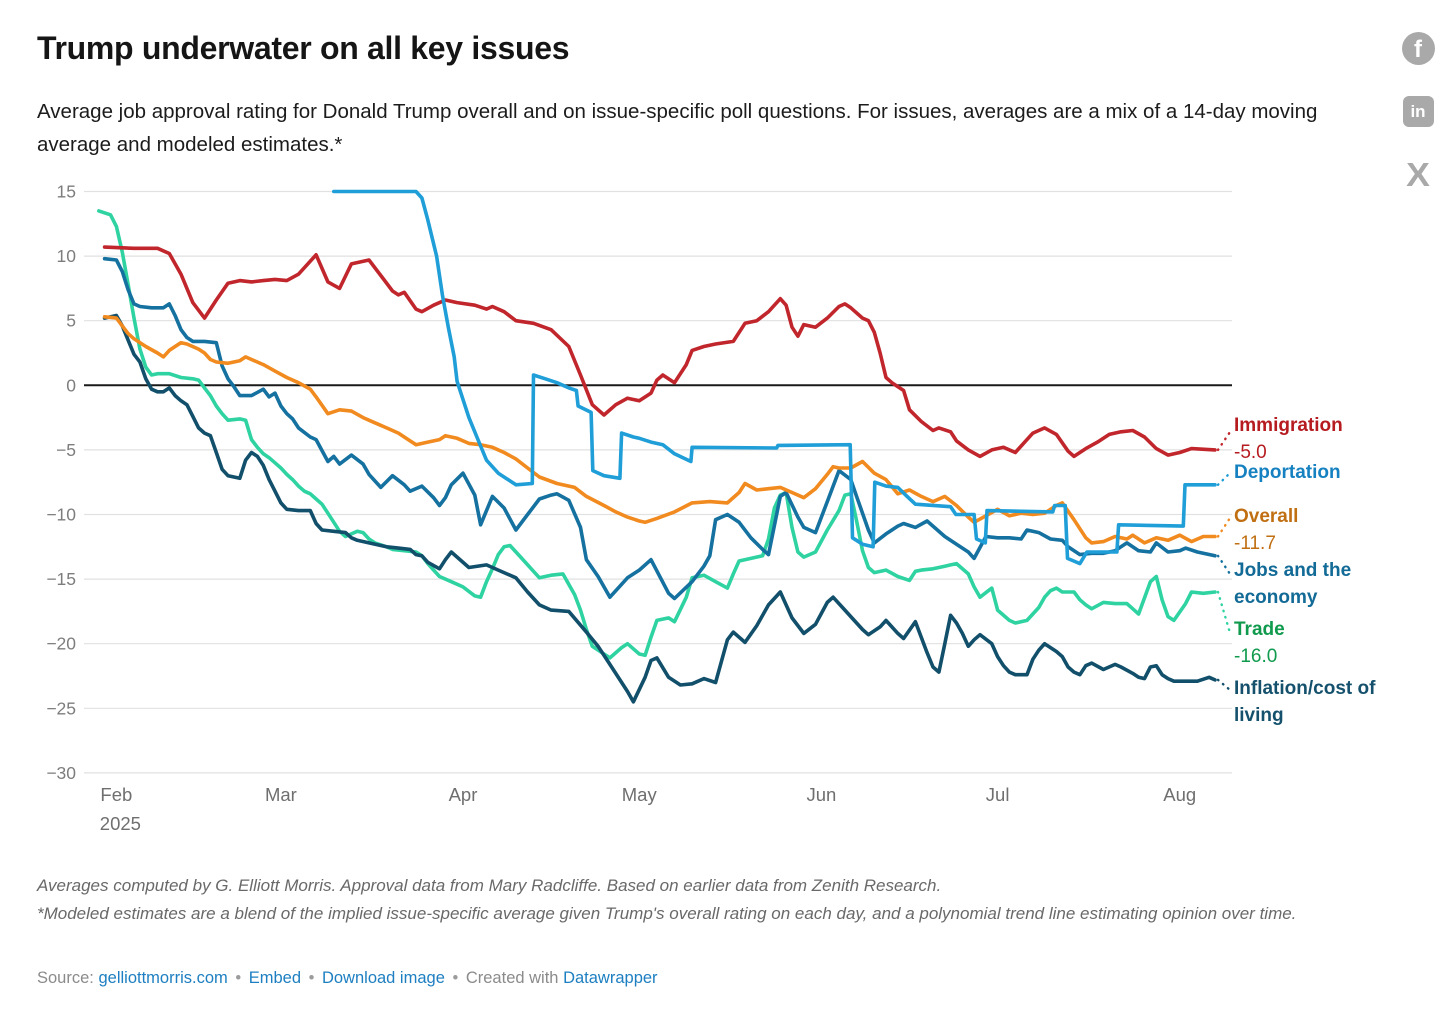 The width and height of the screenshot is (1456, 1018). I want to click on label-connector-inflation, so click(1224, 685).